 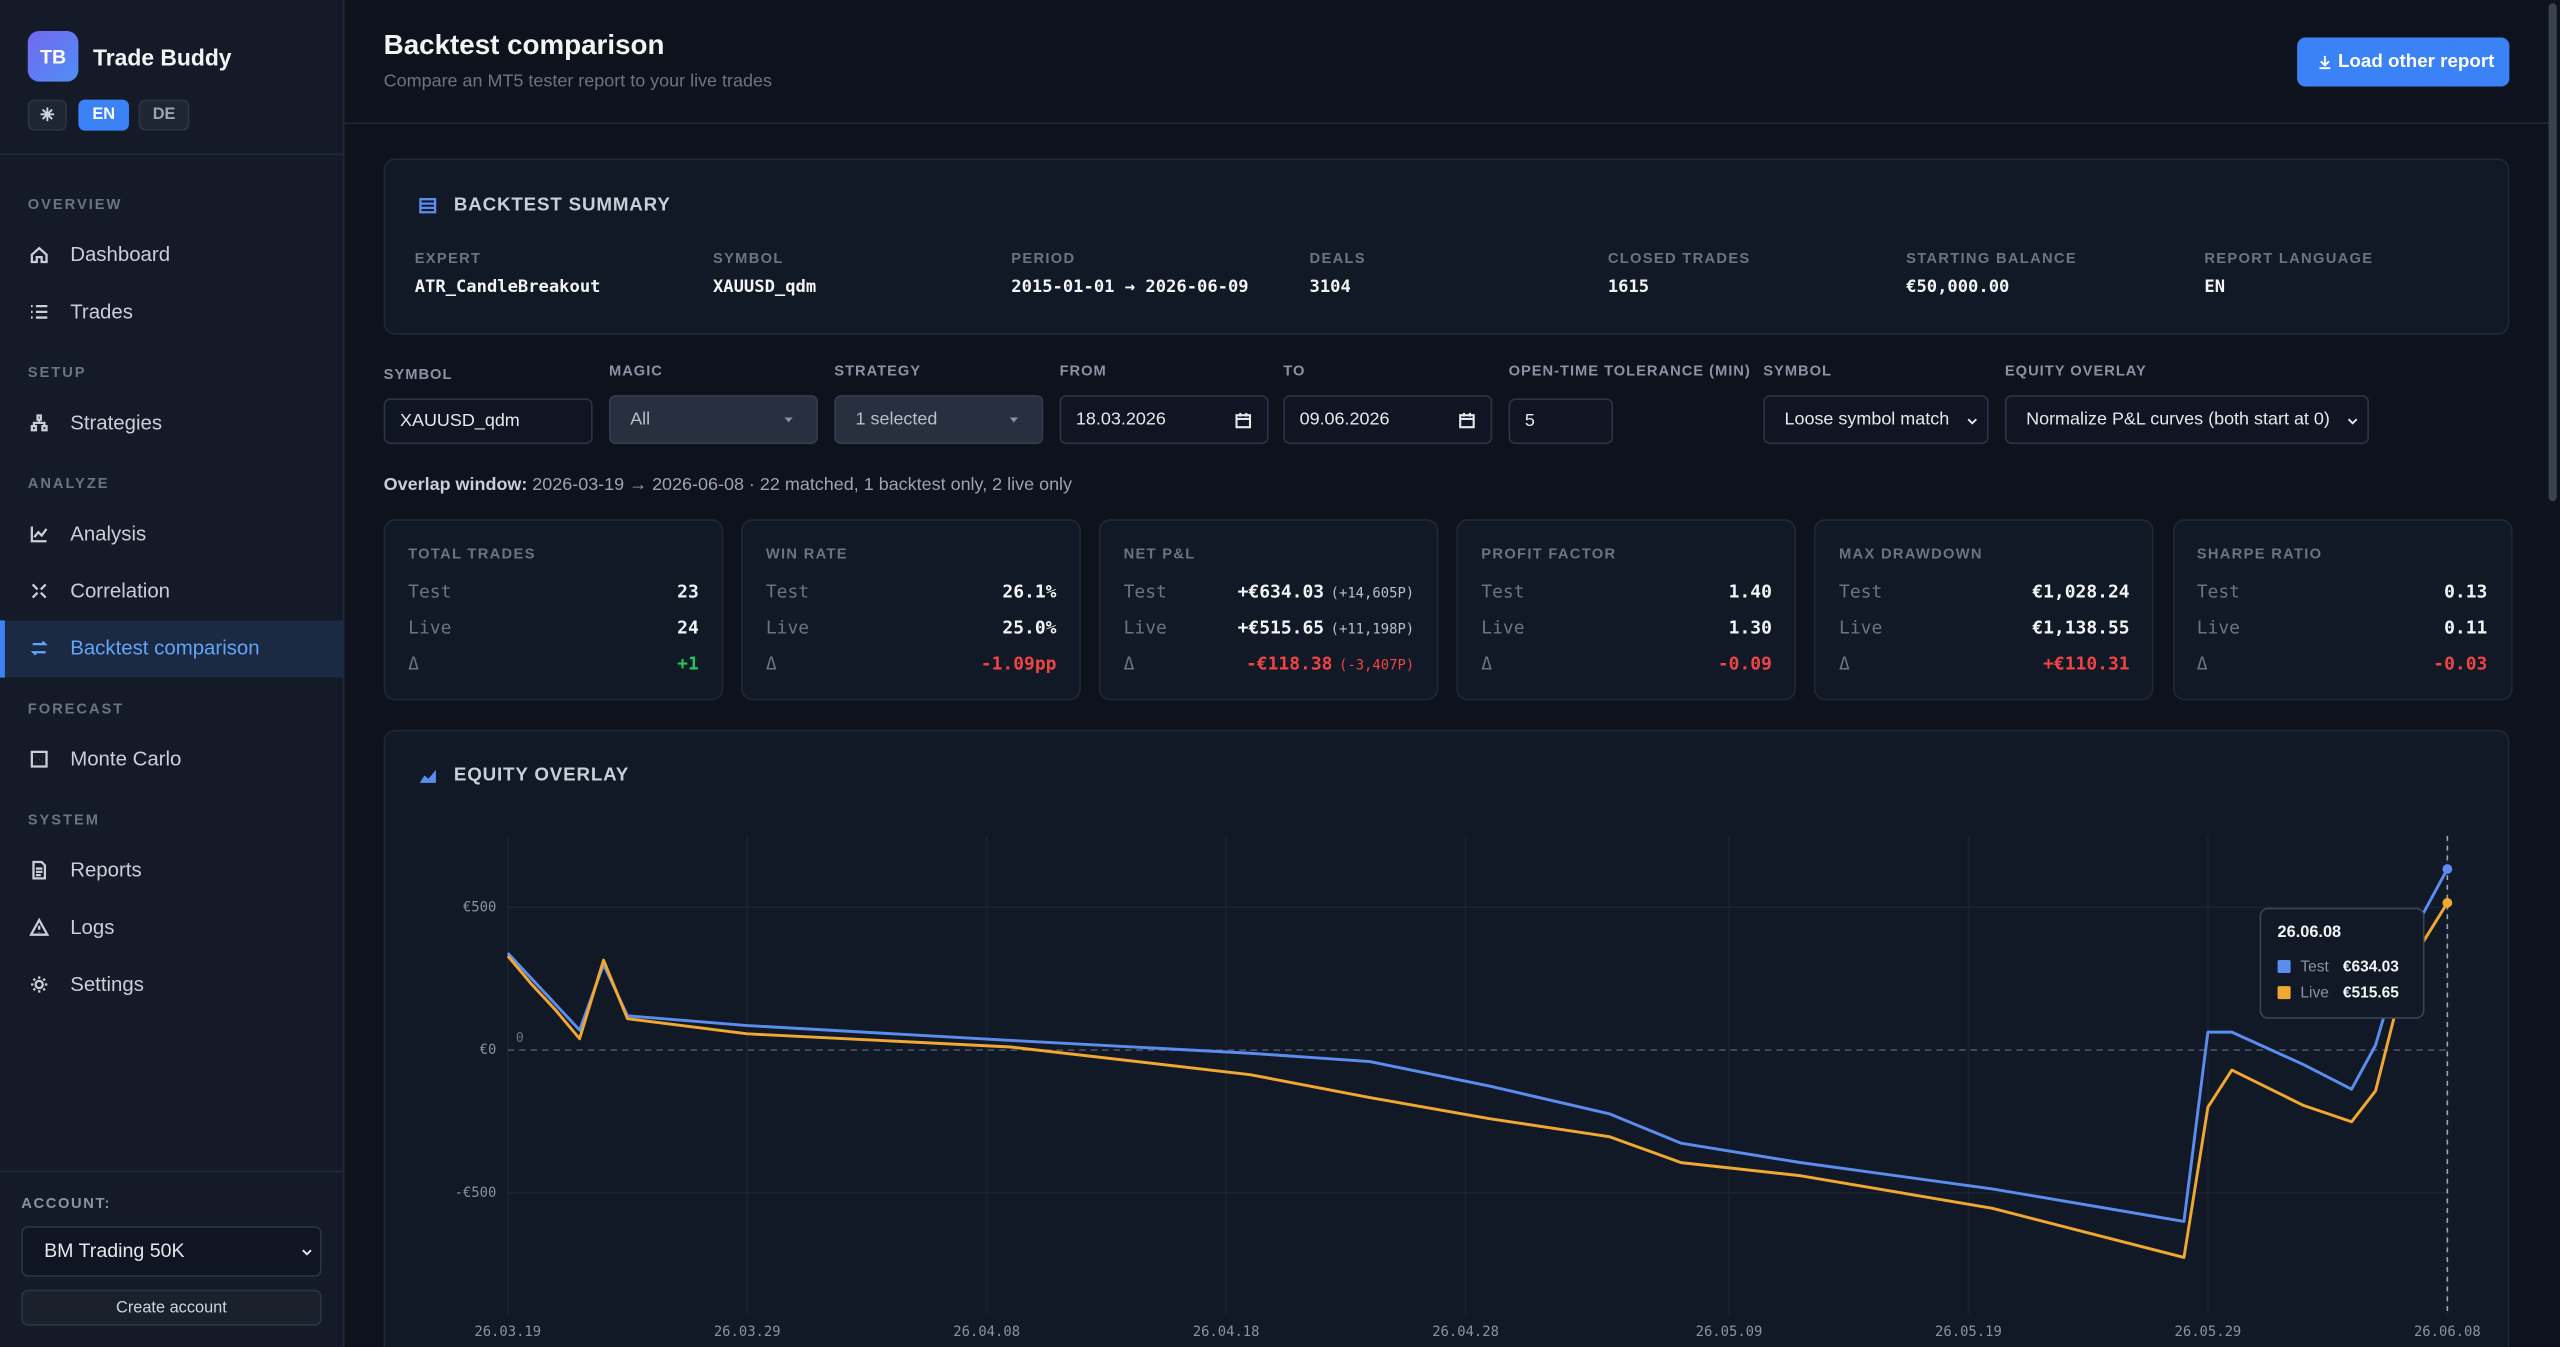 I want to click on tooltip-value: €515.65, so click(x=2370, y=993).